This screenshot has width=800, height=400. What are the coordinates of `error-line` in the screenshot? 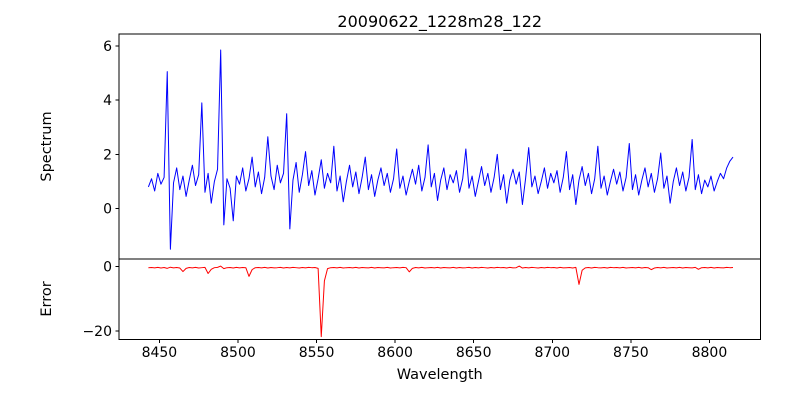 It's located at (441, 301).